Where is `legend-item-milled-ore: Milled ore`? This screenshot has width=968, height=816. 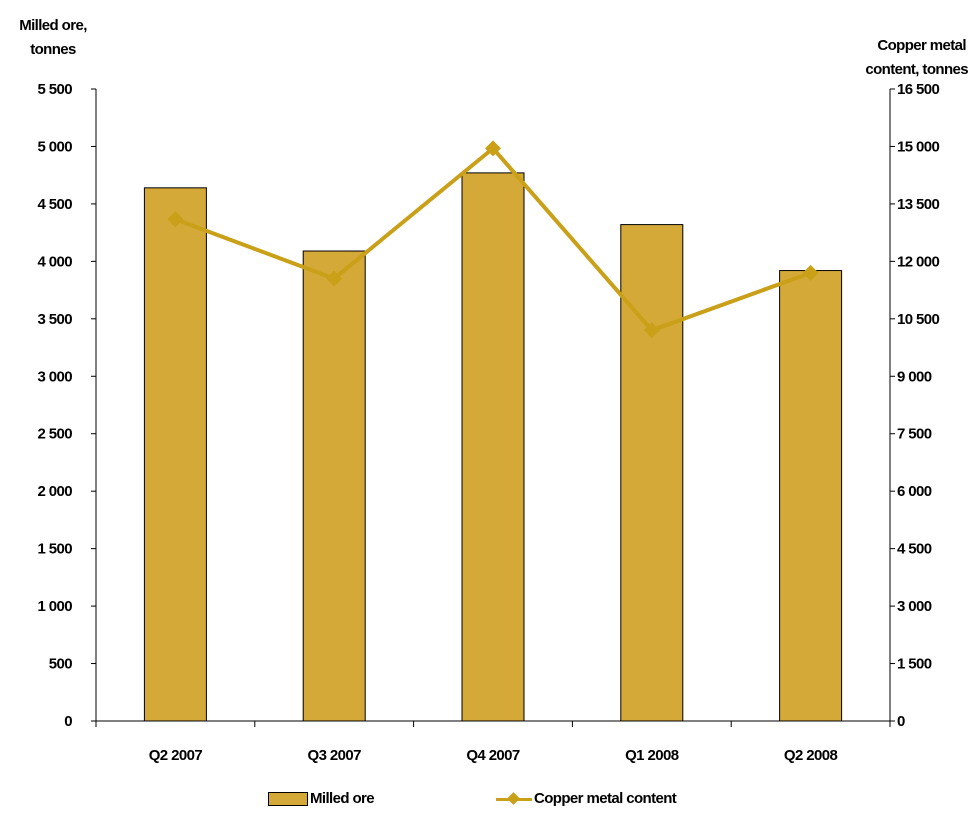 legend-item-milled-ore: Milled ore is located at coordinates (321, 798).